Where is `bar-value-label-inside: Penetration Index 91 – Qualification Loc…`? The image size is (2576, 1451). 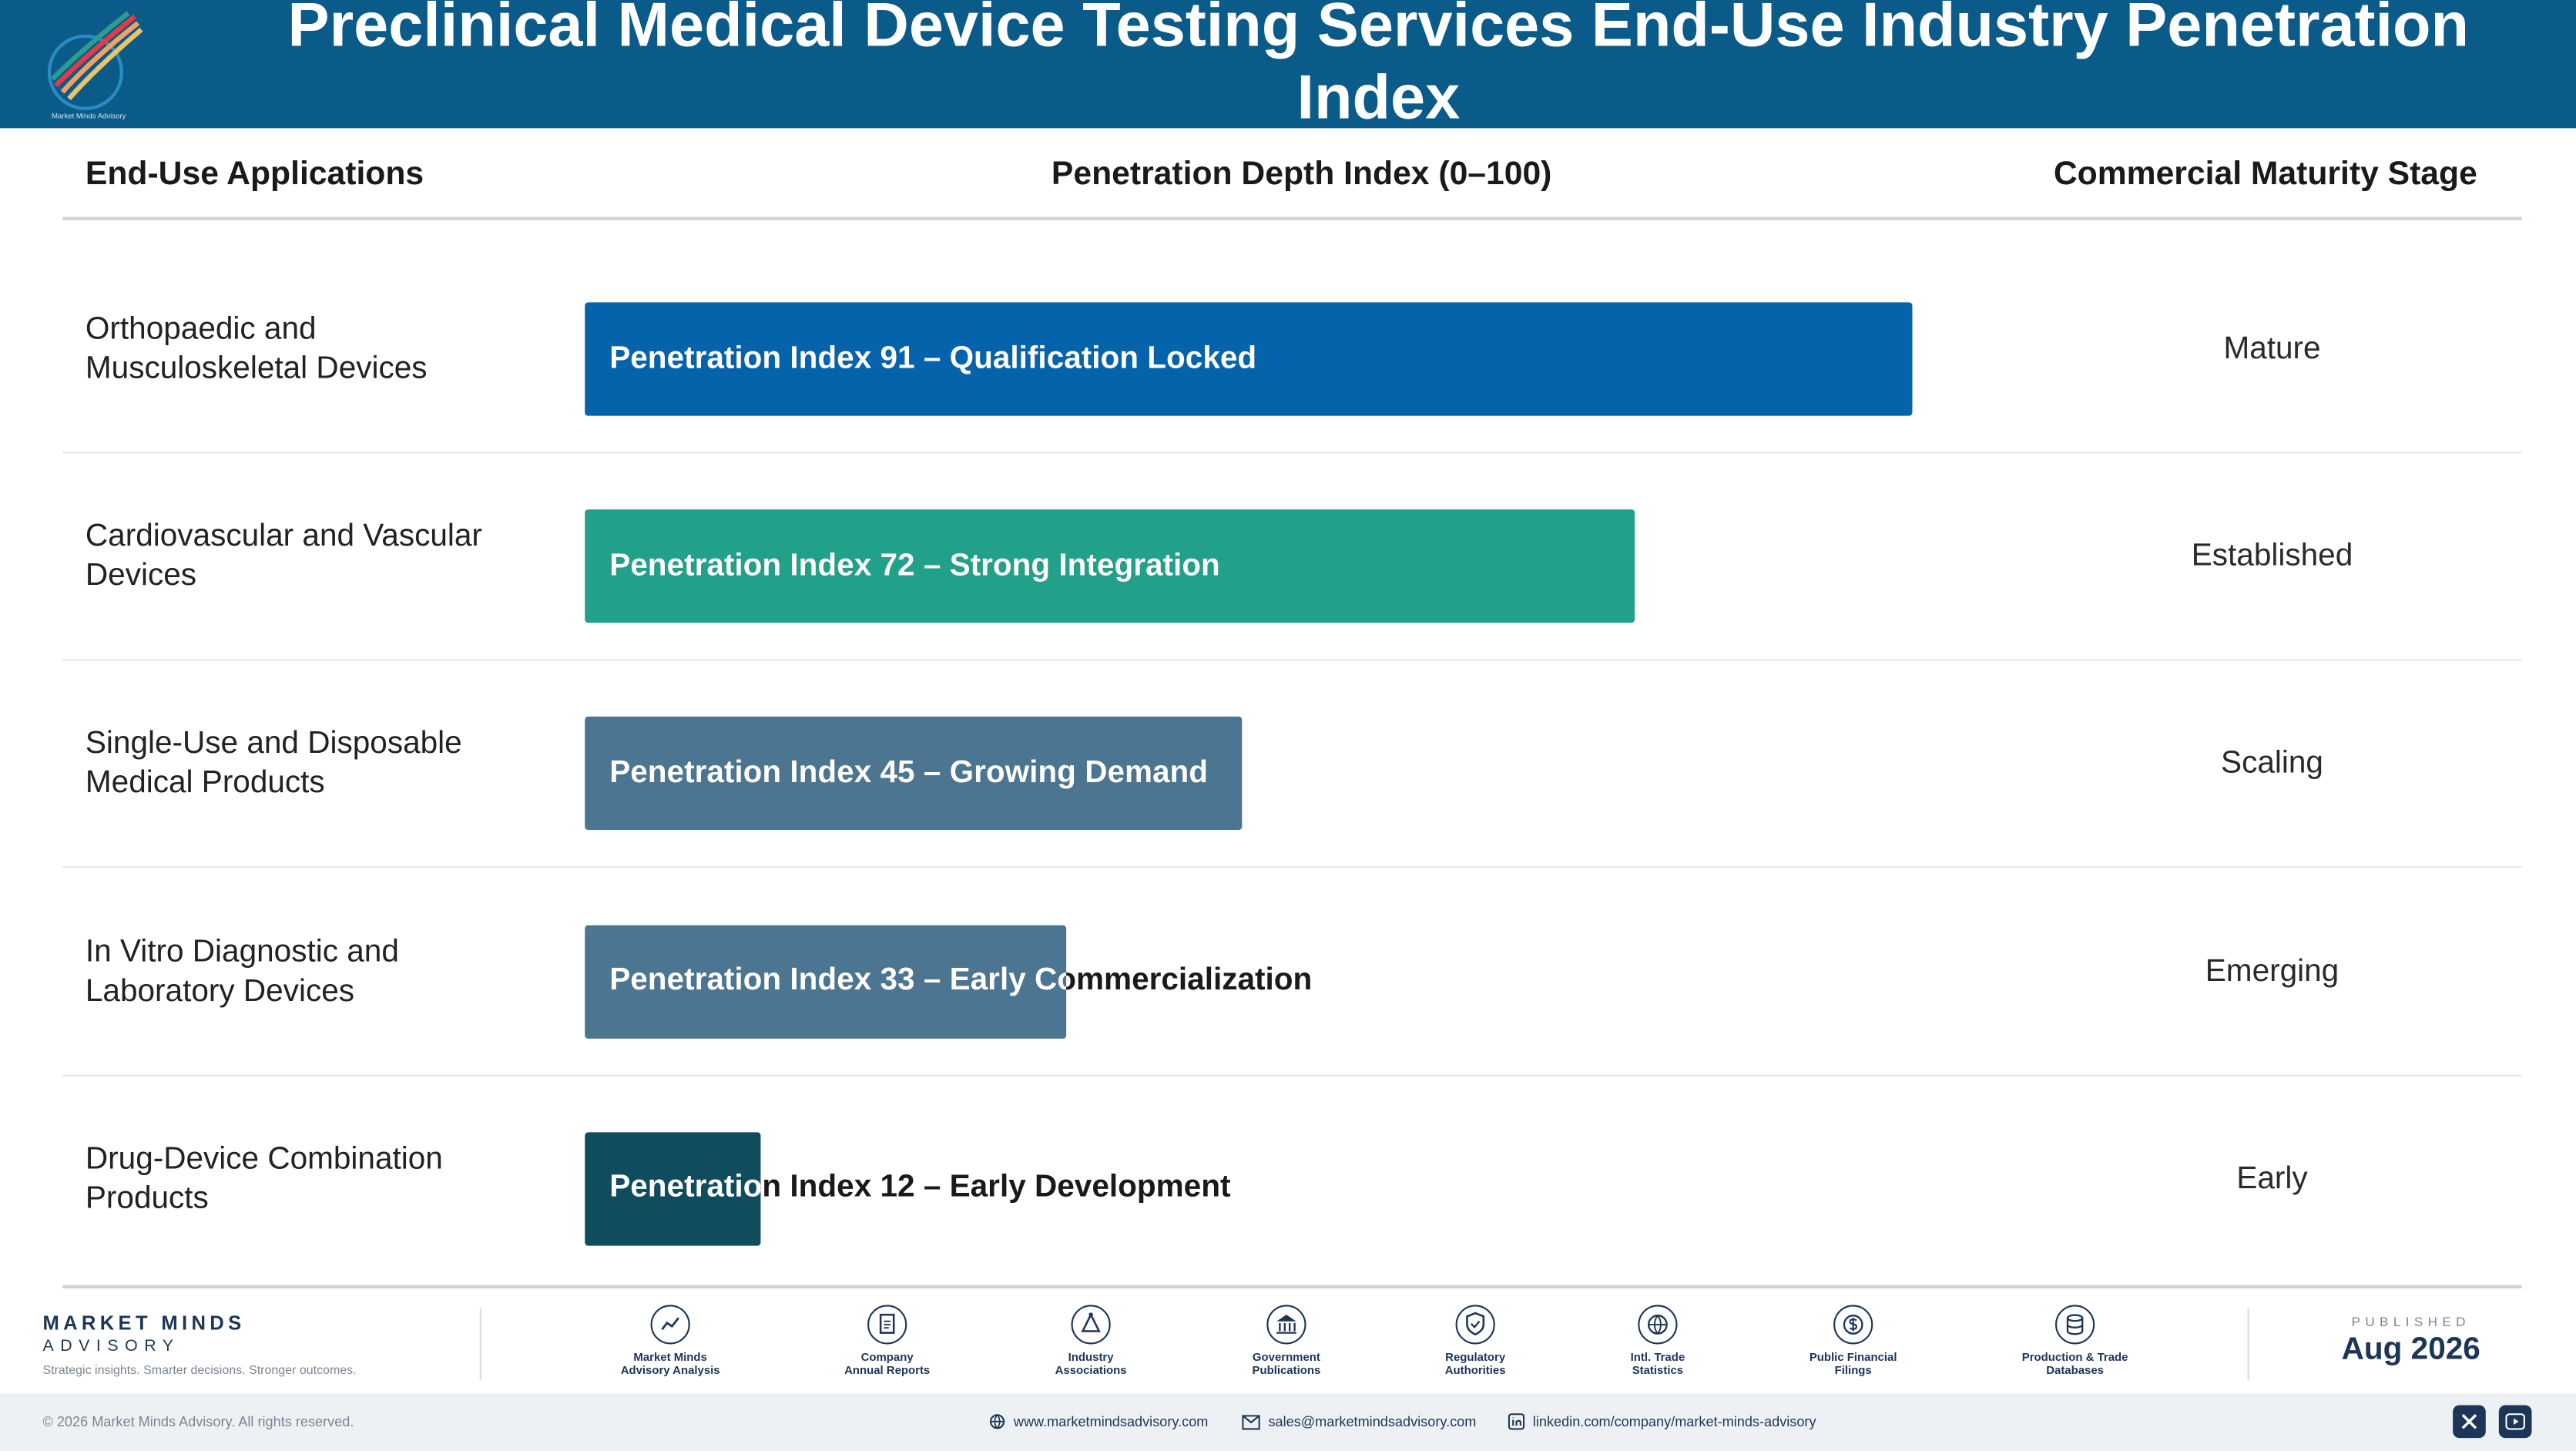 bar-value-label-inside: Penetration Index 91 – Qualification Loc… is located at coordinates (933, 358).